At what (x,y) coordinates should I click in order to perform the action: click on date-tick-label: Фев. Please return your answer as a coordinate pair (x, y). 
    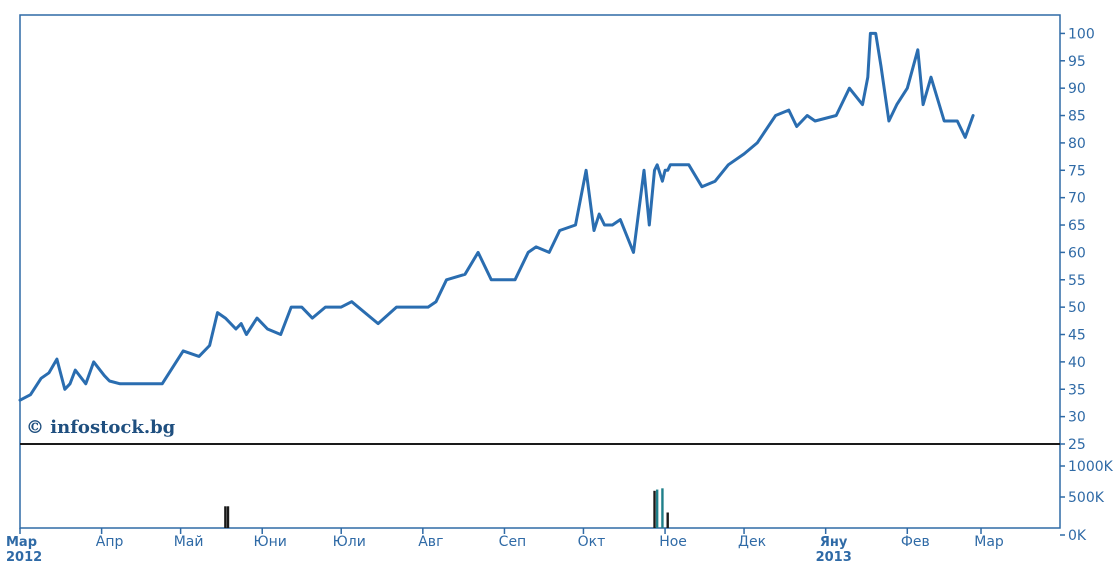
    Looking at the image, I should click on (915, 542).